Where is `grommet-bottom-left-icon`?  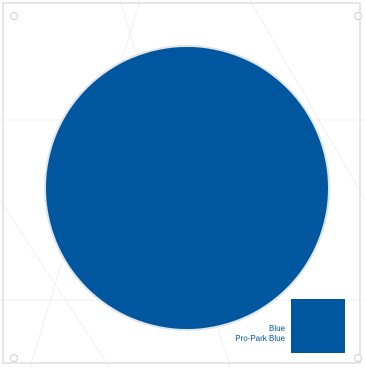
grommet-bottom-left-icon is located at coordinates (14, 358).